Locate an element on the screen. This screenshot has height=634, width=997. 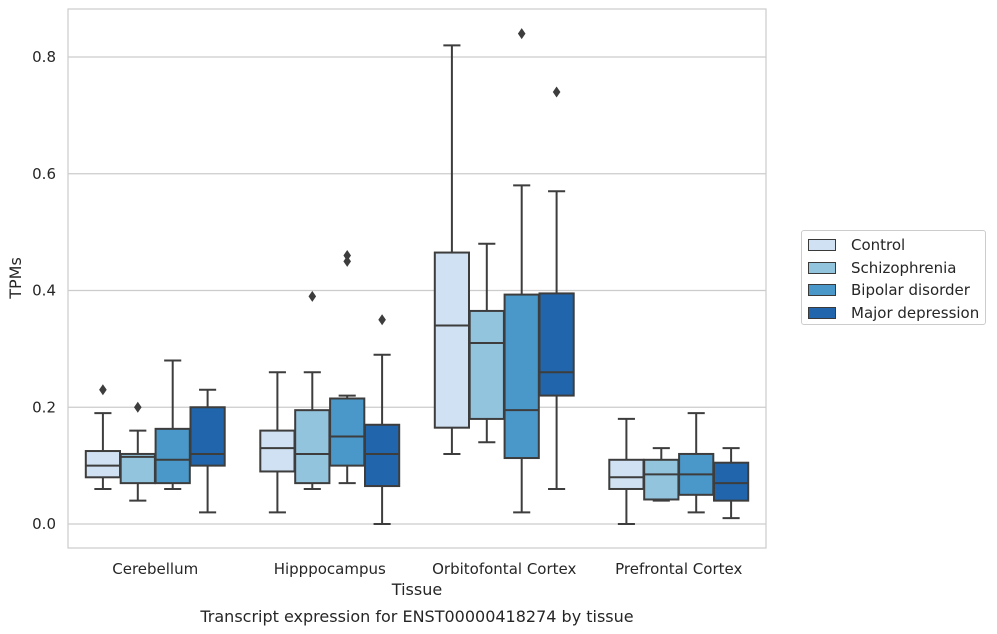
x-axis-label: Tissue is located at coordinates (416, 589).